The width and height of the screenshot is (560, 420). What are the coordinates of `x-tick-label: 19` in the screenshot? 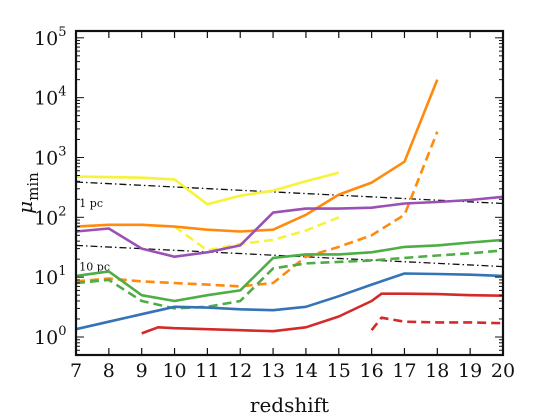 It's located at (470, 371).